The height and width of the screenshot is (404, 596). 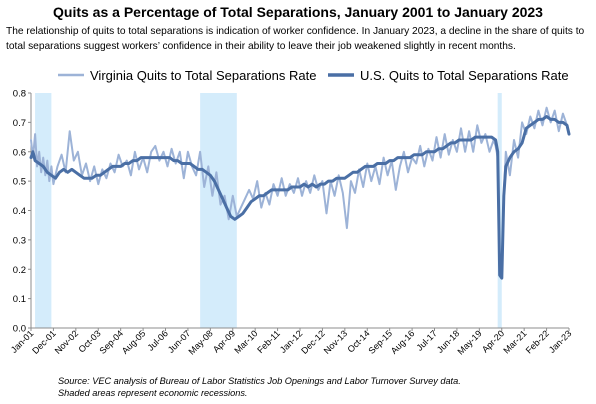 What do you see at coordinates (19, 94) in the screenshot?
I see `y-tick-label: 0.8` at bounding box center [19, 94].